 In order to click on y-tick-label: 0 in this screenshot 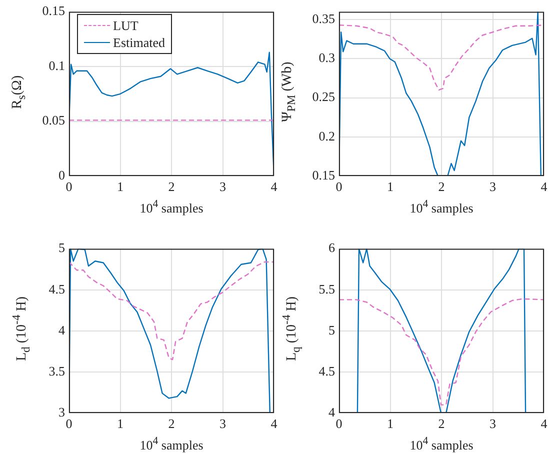, I will do `click(61, 174)`.